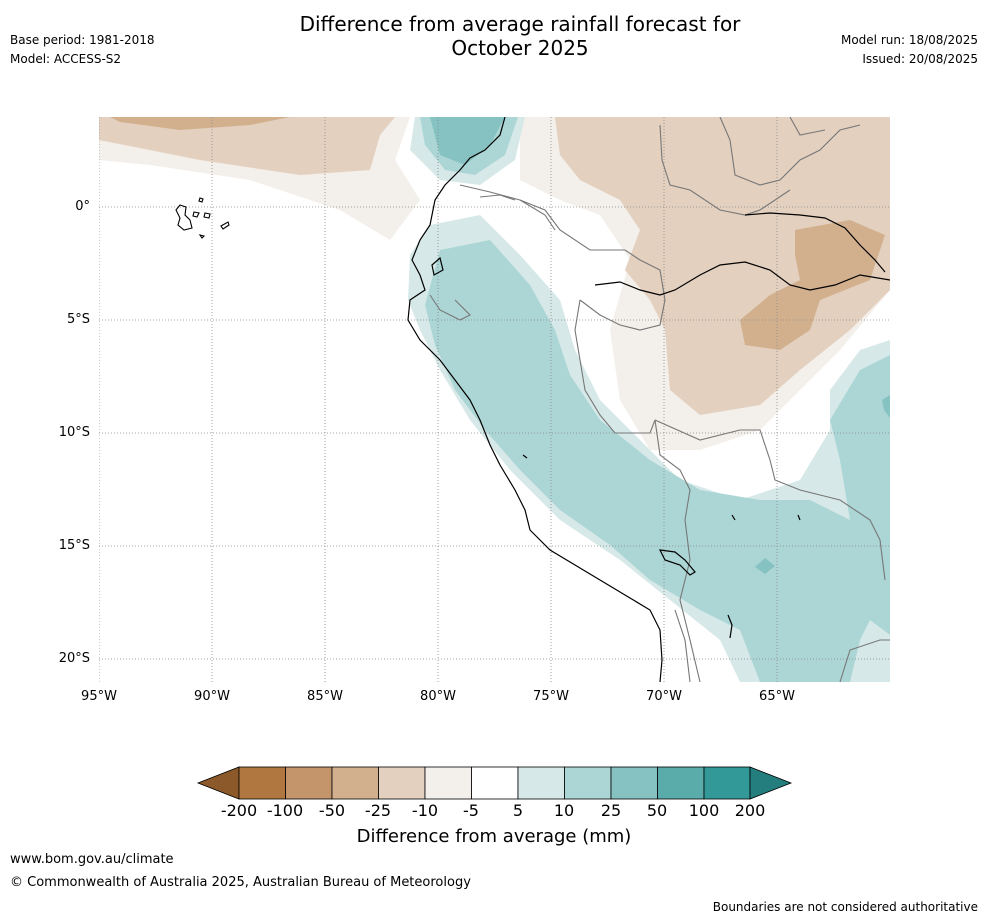 This screenshot has height=919, width=988. I want to click on website-text: www.bom.gov.au/climate, so click(92, 859).